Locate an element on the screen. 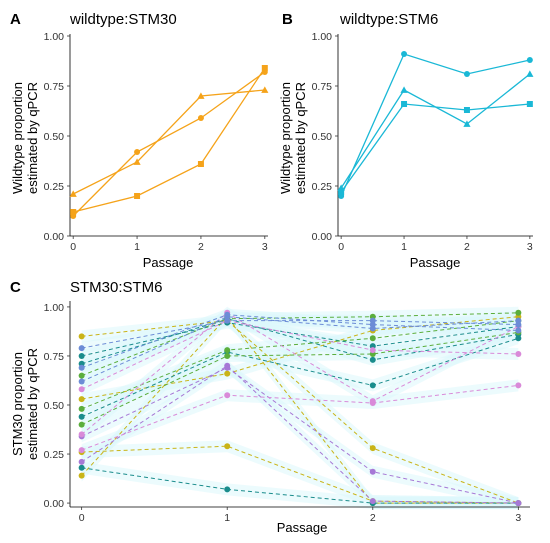 The width and height of the screenshot is (550, 543). panel-letter-c: C is located at coordinates (15, 287).